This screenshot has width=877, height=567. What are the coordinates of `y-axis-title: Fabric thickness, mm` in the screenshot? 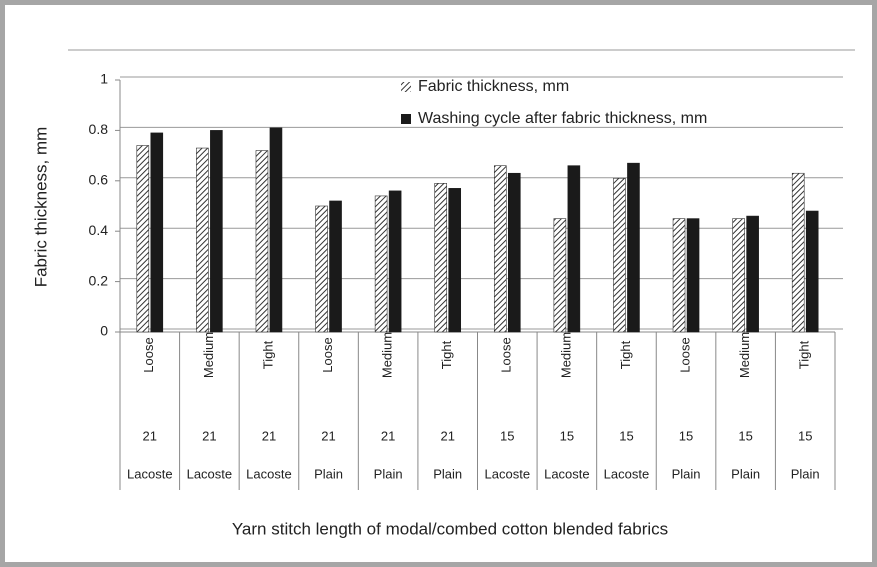 It's located at (40, 207).